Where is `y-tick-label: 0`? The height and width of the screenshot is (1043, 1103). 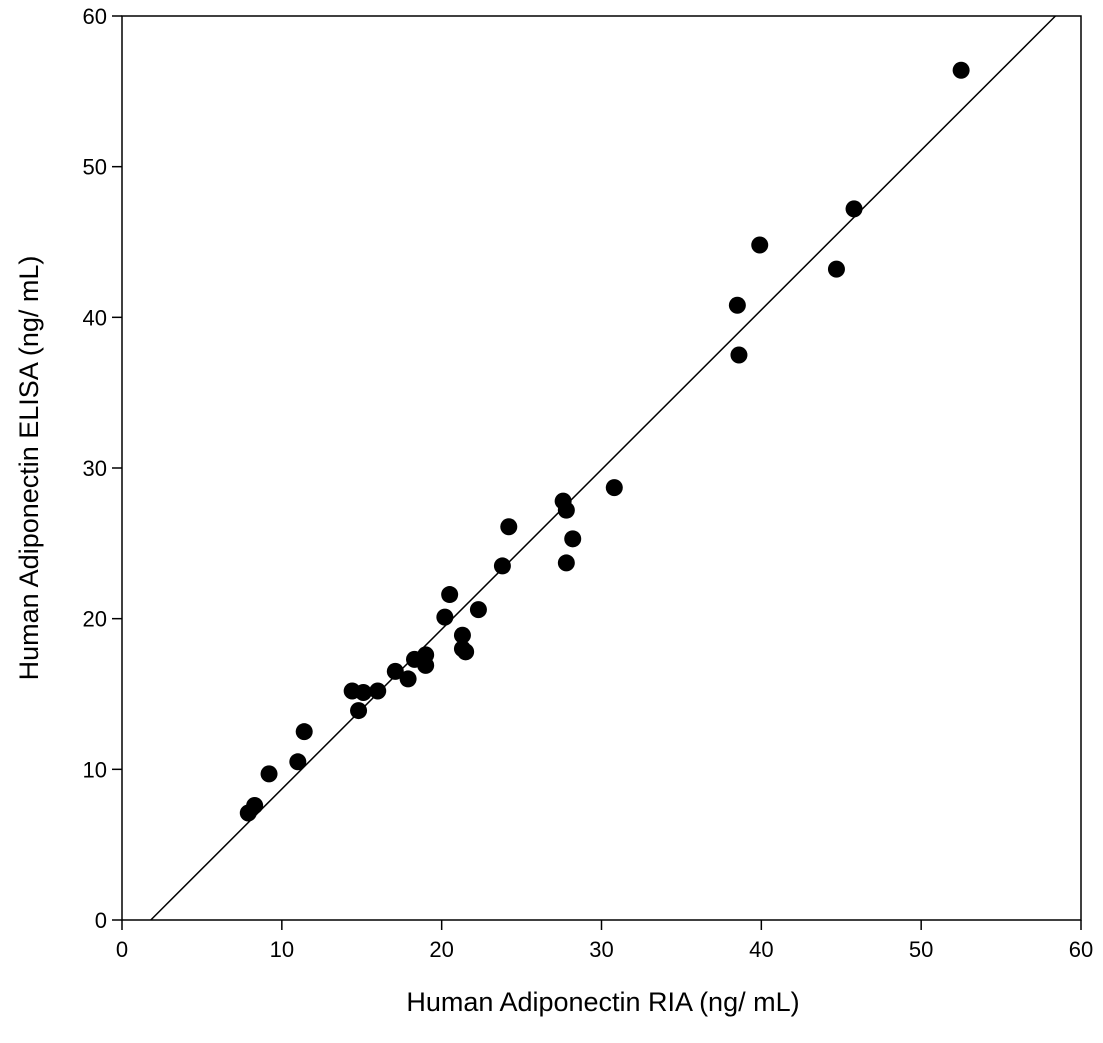
y-tick-label: 0 is located at coordinates (101, 920).